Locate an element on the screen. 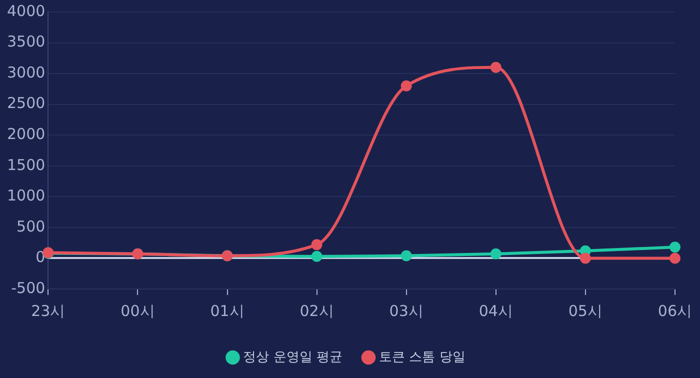  y-tick-label: -500 is located at coordinates (28, 287).